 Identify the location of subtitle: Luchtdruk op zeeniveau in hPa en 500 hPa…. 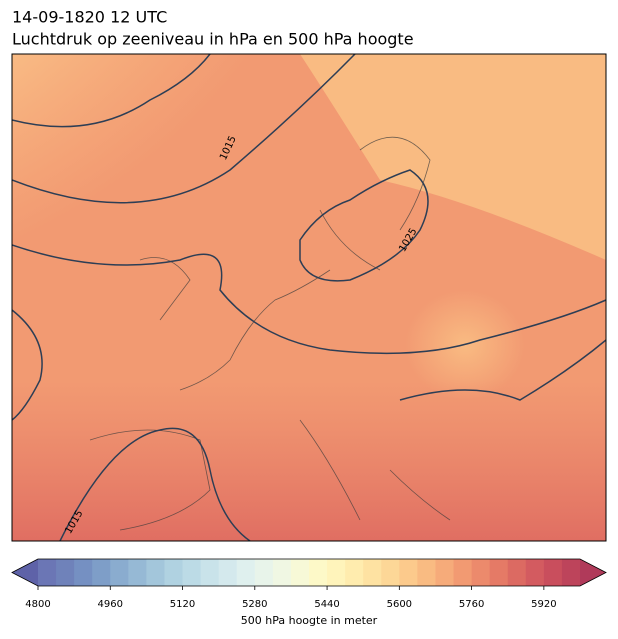
(213, 39).